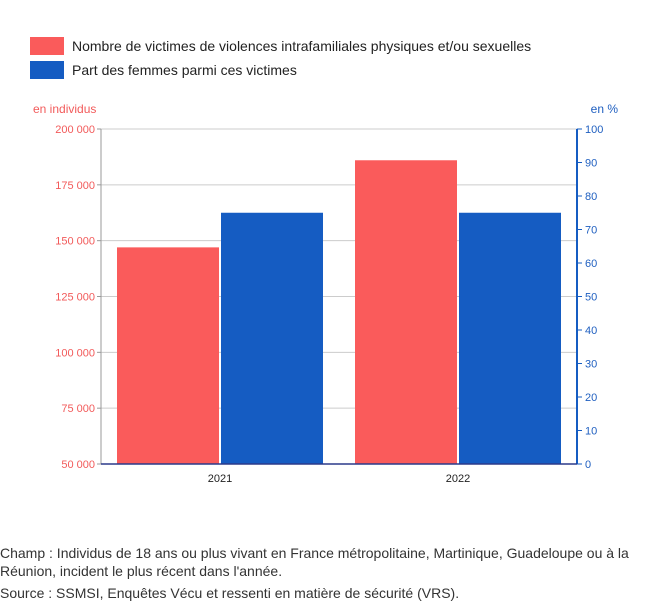  Describe the element at coordinates (510, 338) in the screenshot. I see `bar-women-share-2022` at that location.